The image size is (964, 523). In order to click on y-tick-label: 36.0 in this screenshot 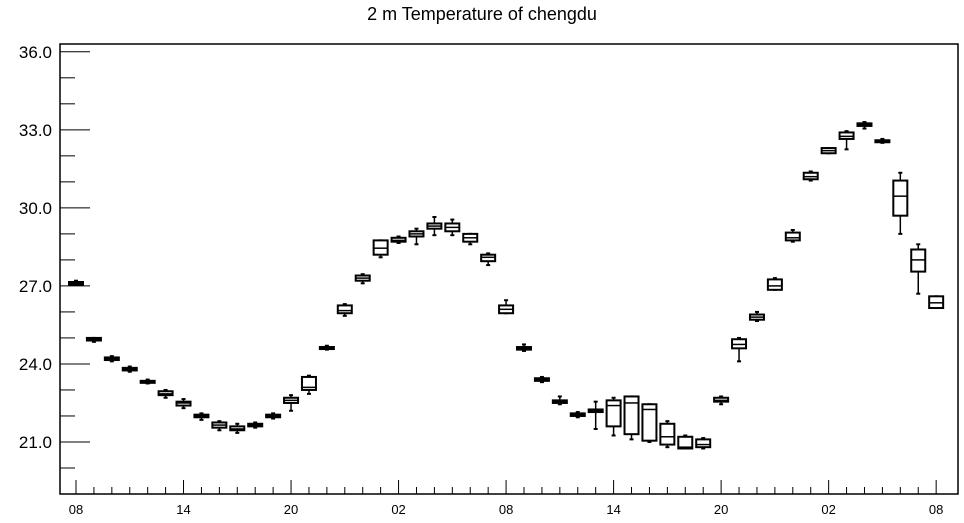, I will do `click(35, 52)`.